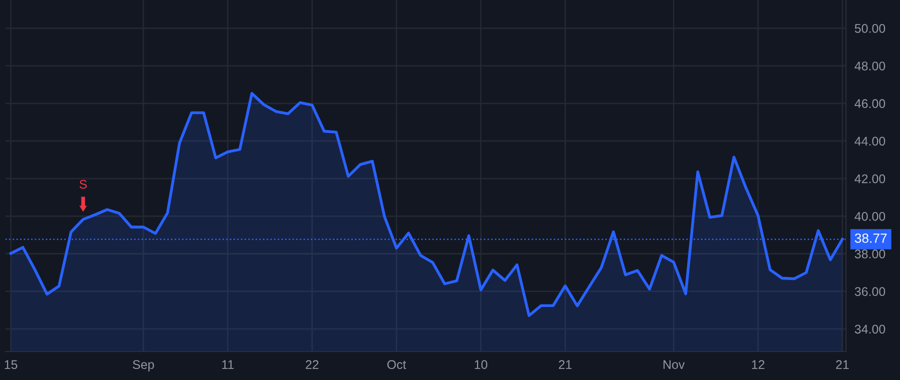 This screenshot has width=900, height=380. Describe the element at coordinates (870, 179) in the screenshot. I see `y-tick-label: 42.00` at that location.